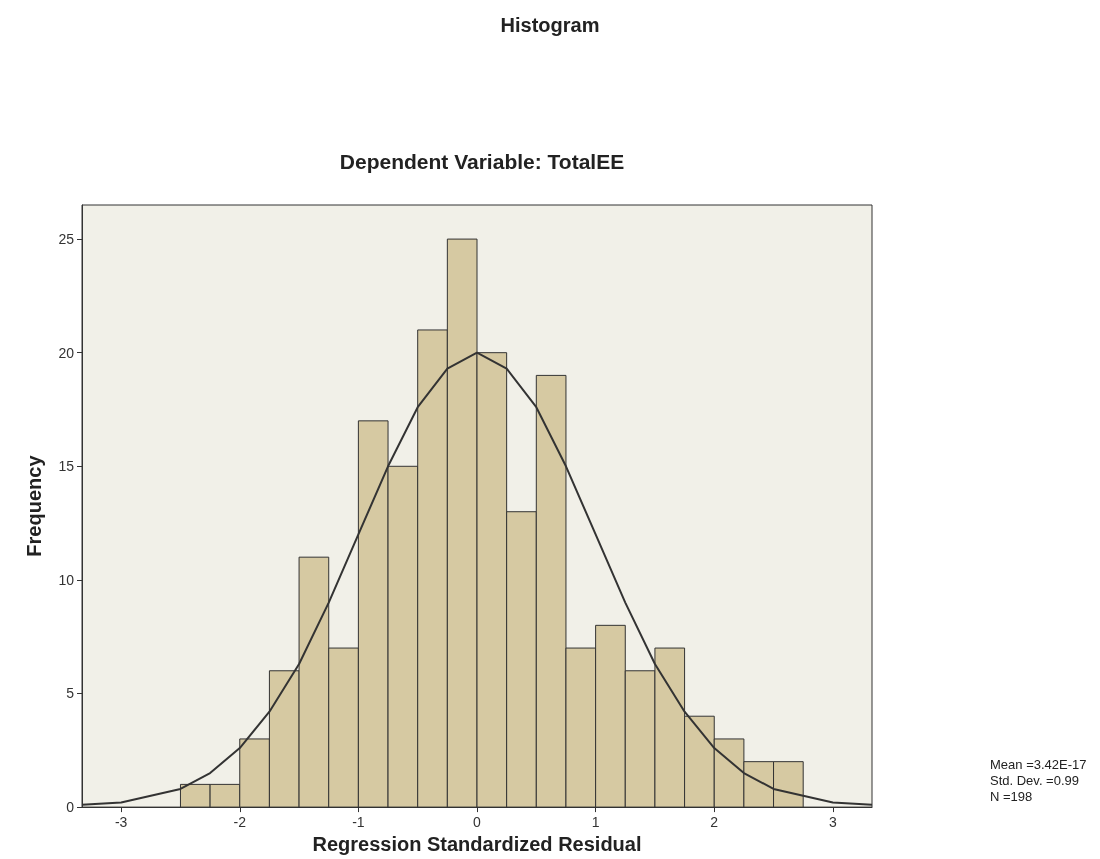 This screenshot has width=1100, height=859. I want to click on x-tick-label: 3, so click(832, 822).